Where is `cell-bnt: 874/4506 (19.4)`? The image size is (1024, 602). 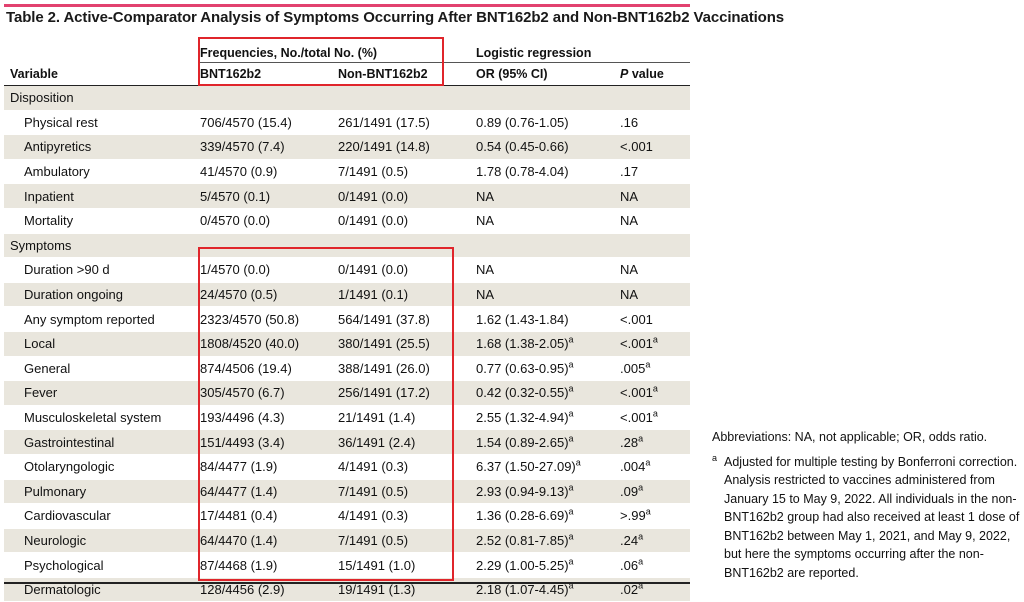
cell-bnt: 874/4506 (19.4) is located at coordinates (269, 369).